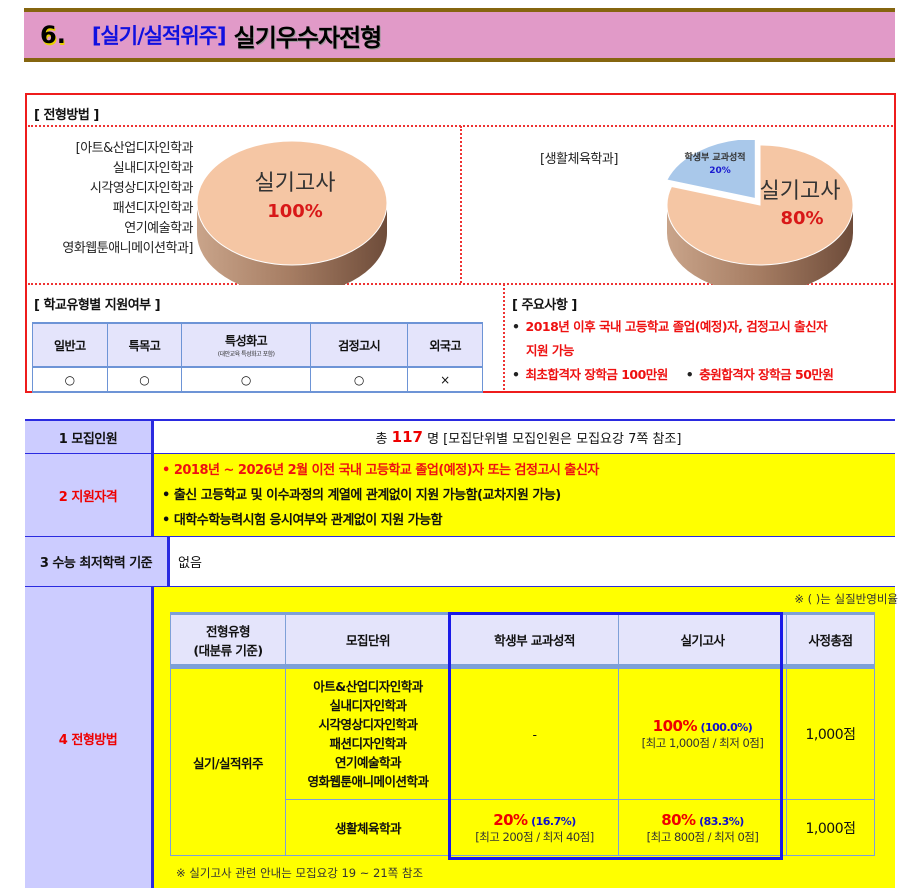 This screenshot has height=888, width=920. I want to click on method-label: 4 전형방법, so click(89, 737).